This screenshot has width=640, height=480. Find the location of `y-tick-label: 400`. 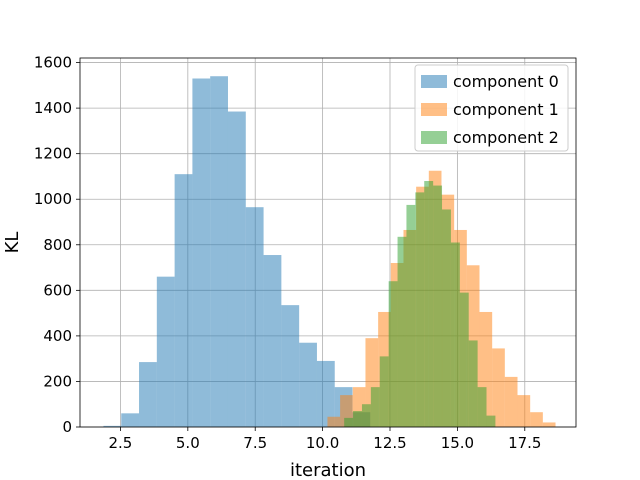

y-tick-label: 400 is located at coordinates (57, 336).